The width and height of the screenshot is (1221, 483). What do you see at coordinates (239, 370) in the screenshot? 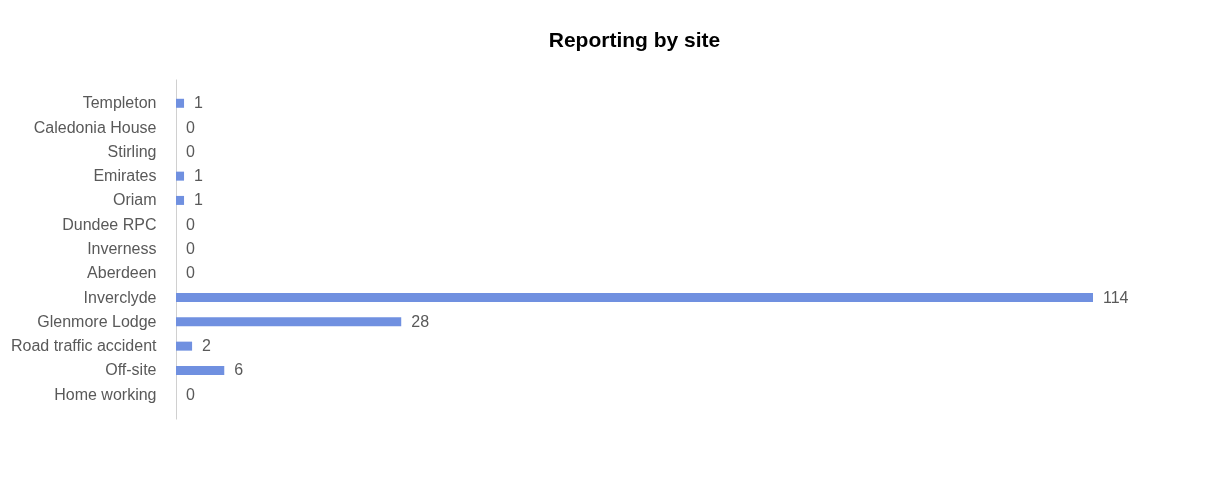
I see `data-label: 6` at bounding box center [239, 370].